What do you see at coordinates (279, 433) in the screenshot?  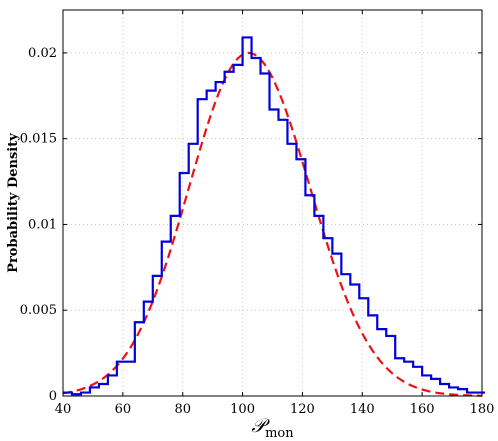 I see `x-axis-label-subscript: mon` at bounding box center [279, 433].